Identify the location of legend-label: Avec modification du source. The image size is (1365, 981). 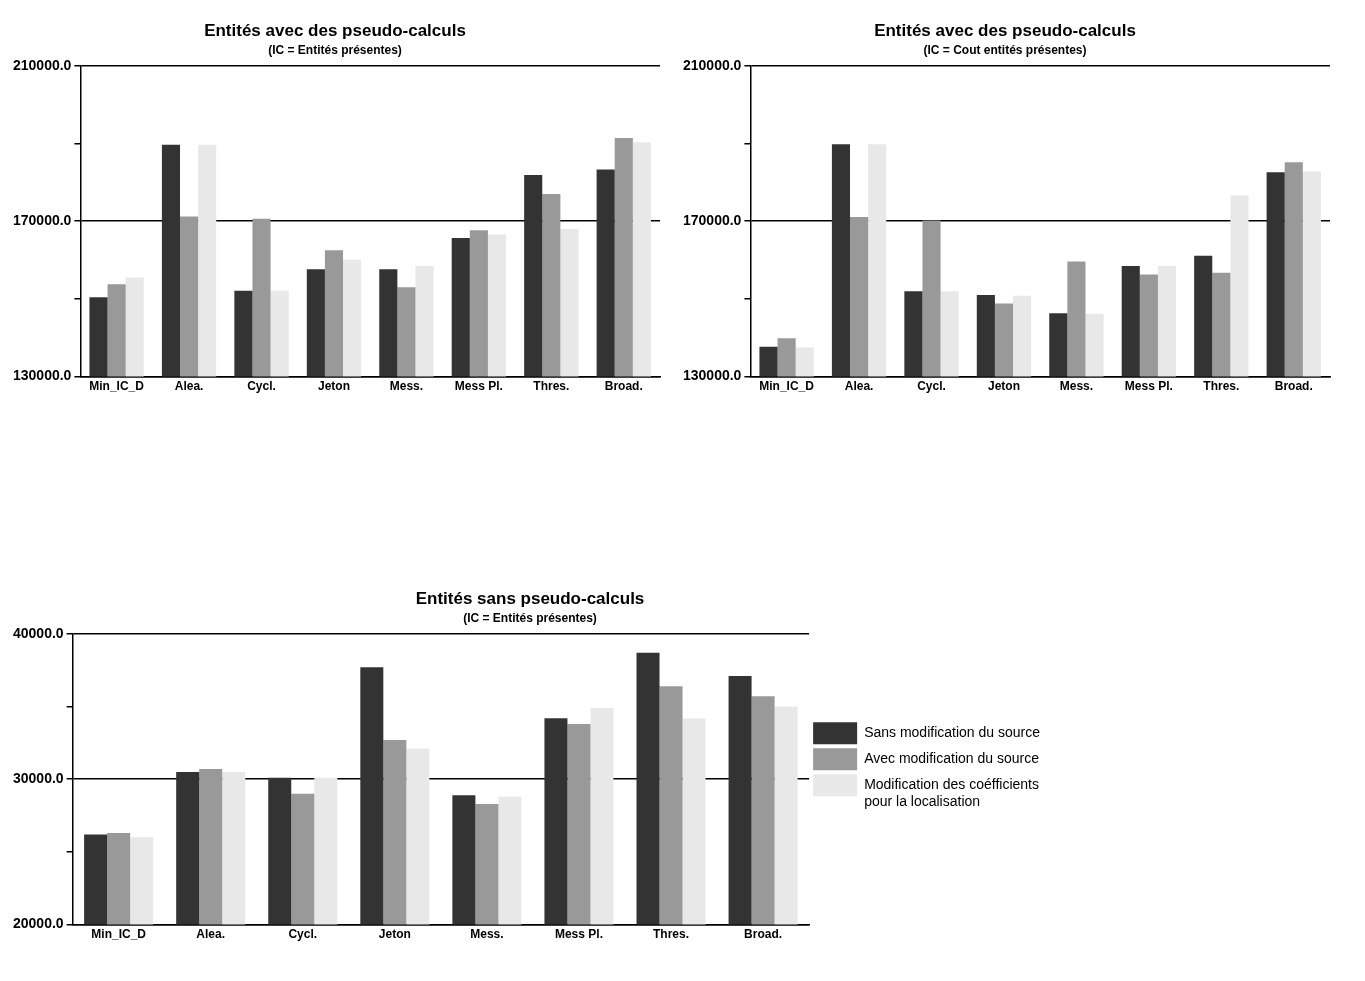
(952, 758).